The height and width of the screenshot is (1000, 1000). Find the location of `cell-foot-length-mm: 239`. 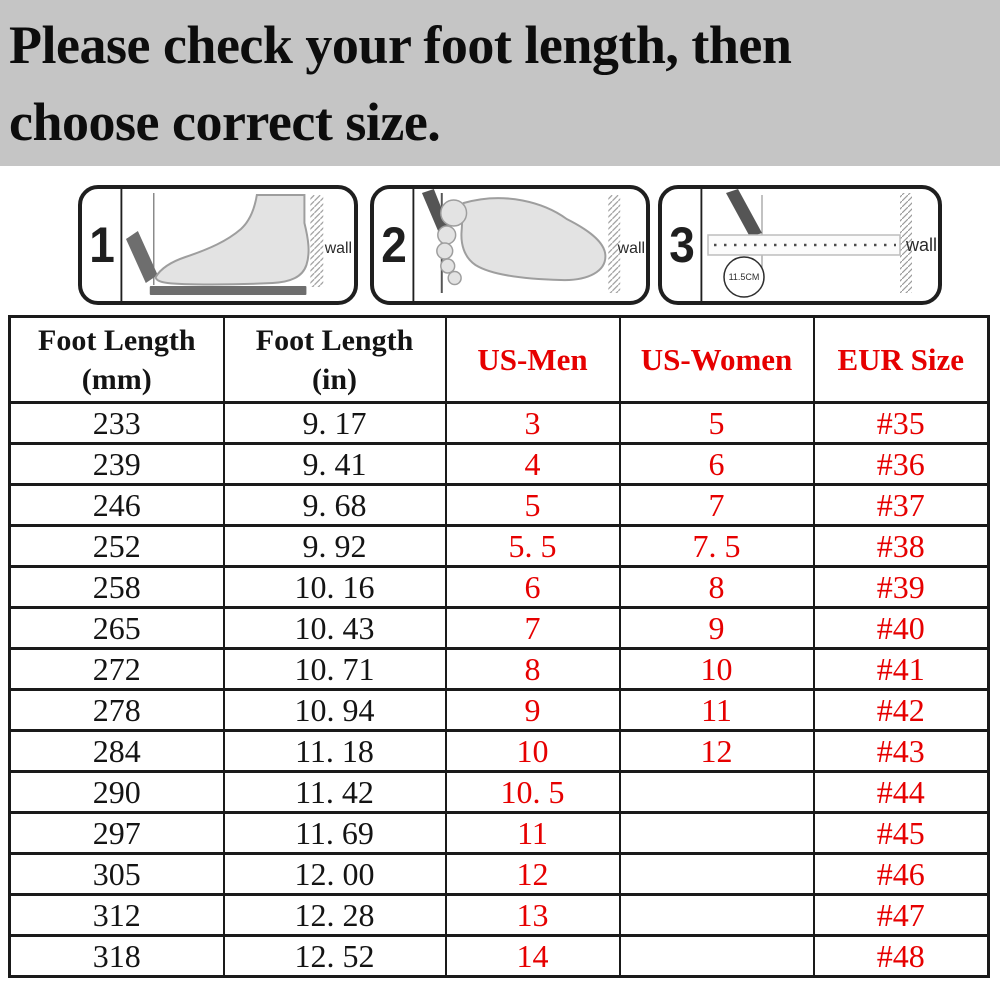

cell-foot-length-mm: 239 is located at coordinates (116, 464).